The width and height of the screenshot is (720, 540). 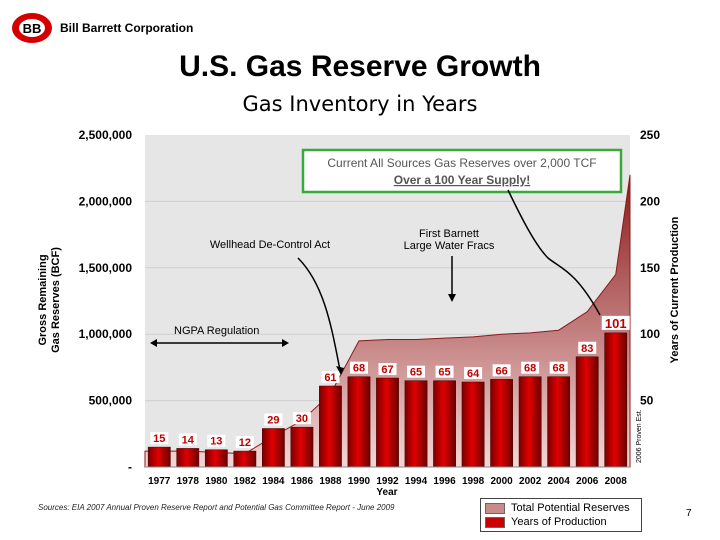 What do you see at coordinates (360, 66) in the screenshot?
I see `page-title: U.S. Gas Reserve Growth` at bounding box center [360, 66].